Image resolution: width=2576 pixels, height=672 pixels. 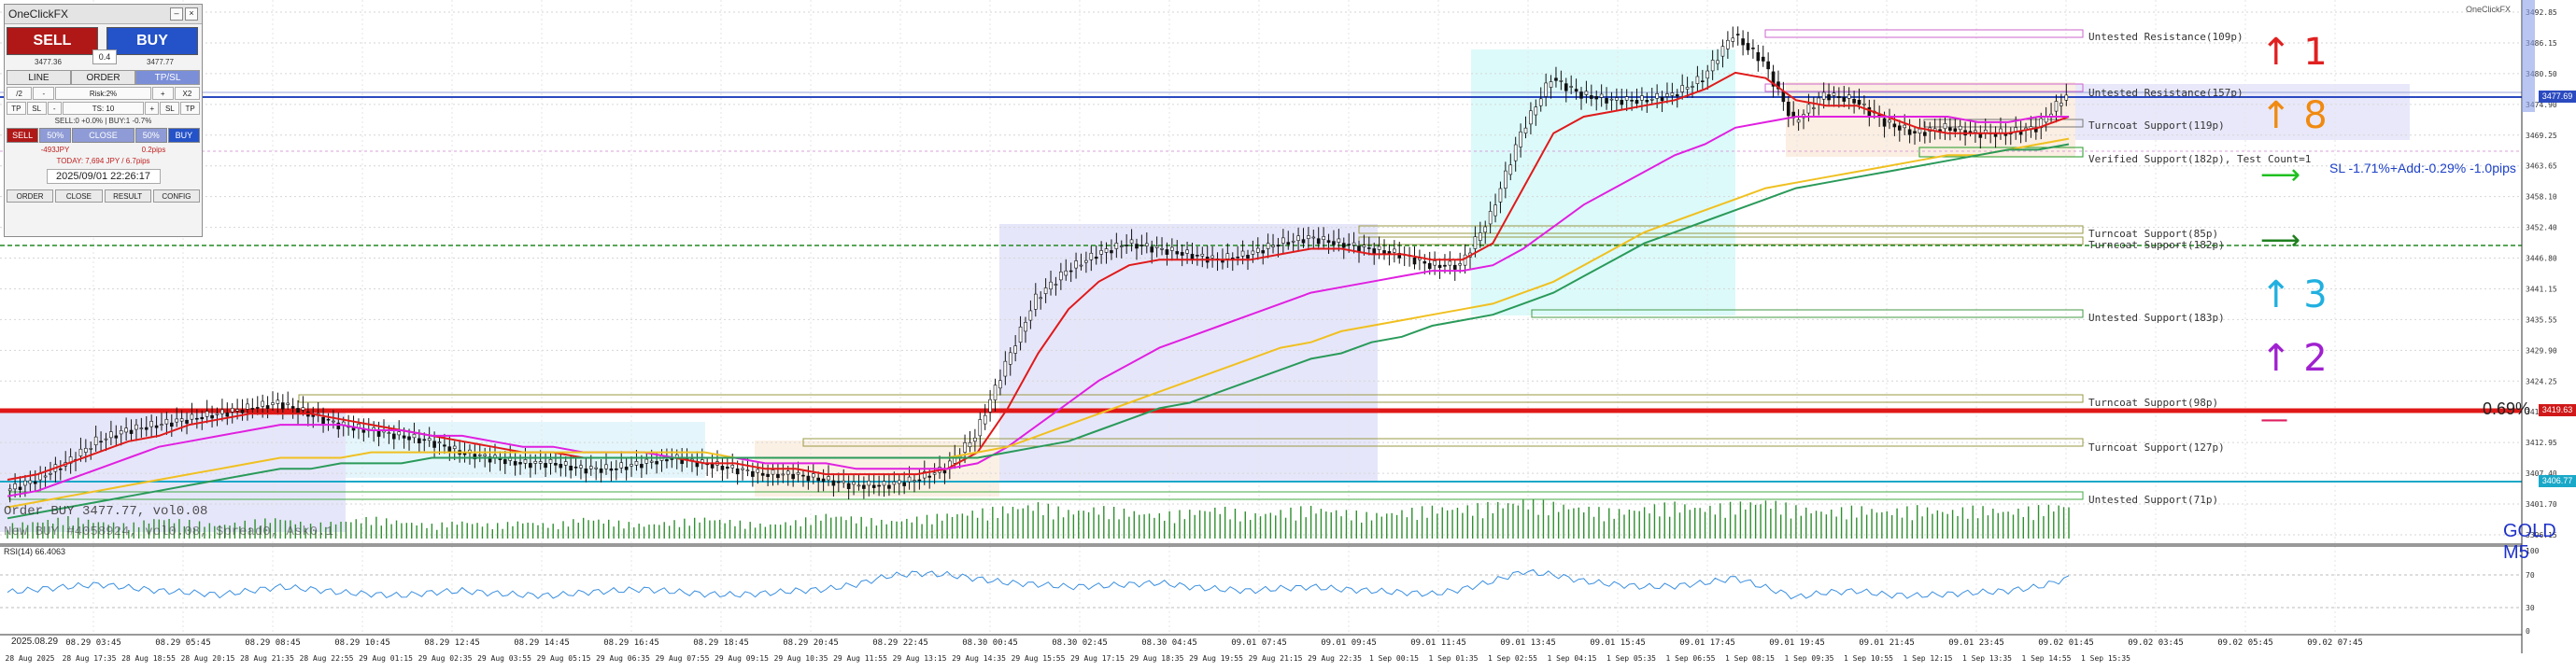 What do you see at coordinates (631, 643) in the screenshot?
I see `time-tick-label: 08.29 16:45` at bounding box center [631, 643].